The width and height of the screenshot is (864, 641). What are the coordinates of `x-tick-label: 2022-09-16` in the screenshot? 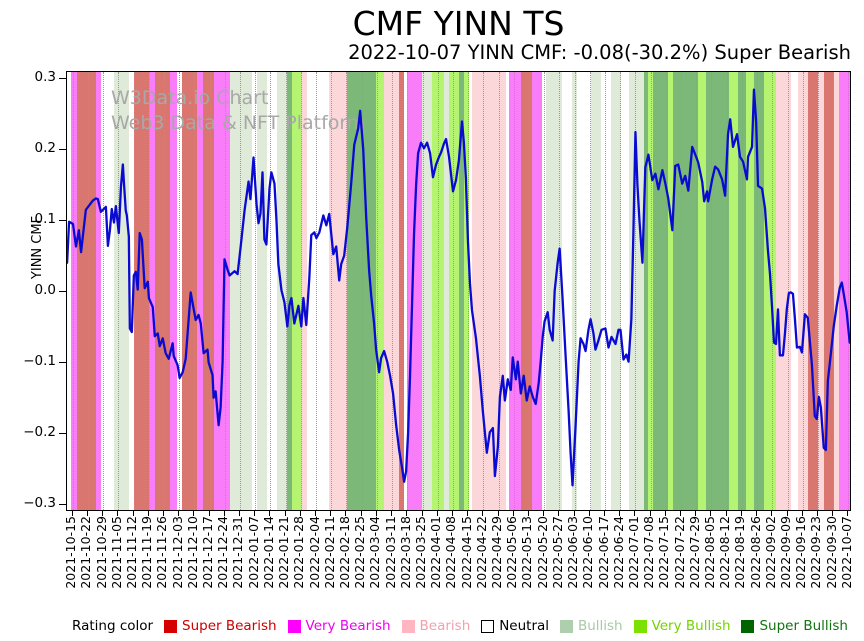 It's located at (801, 552).